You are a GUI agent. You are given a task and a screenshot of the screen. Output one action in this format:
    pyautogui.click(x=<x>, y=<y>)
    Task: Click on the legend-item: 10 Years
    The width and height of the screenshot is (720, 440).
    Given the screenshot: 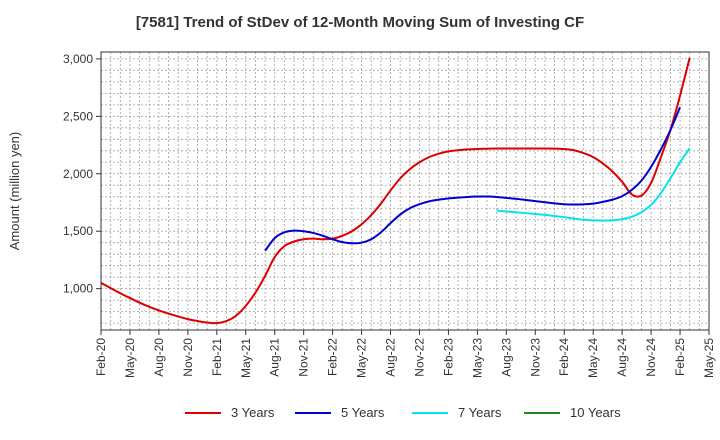 What is the action you would take?
    pyautogui.click(x=572, y=412)
    